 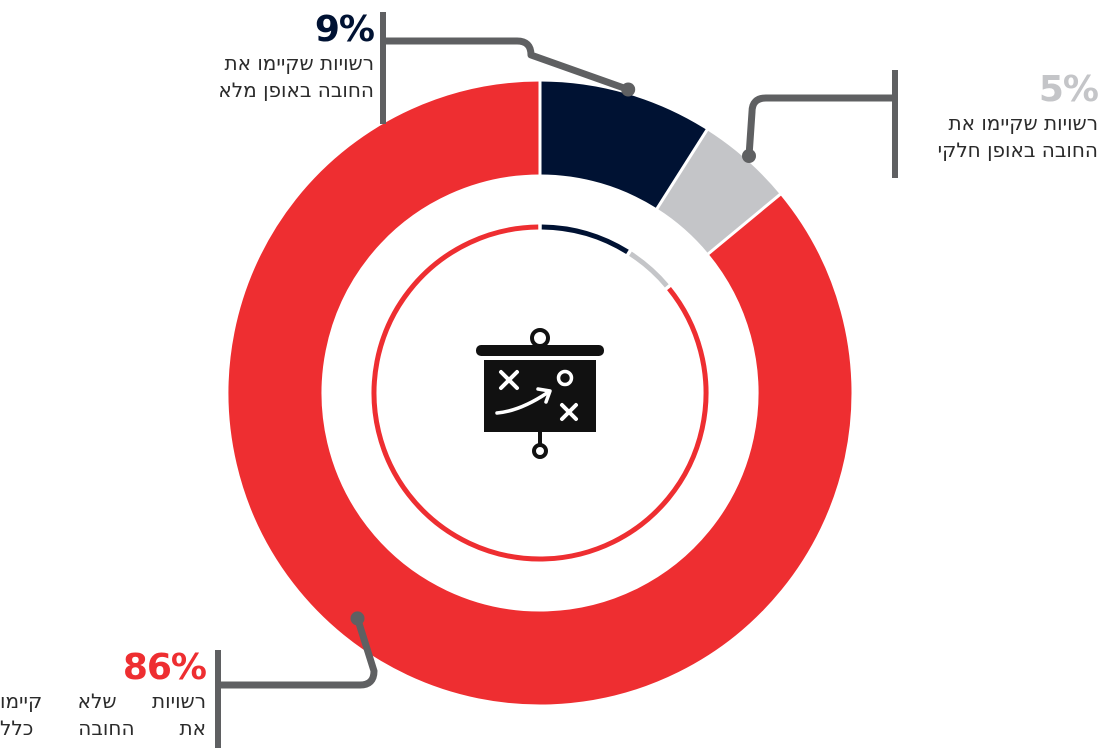 I want to click on inner-ring, so click(x=540, y=392).